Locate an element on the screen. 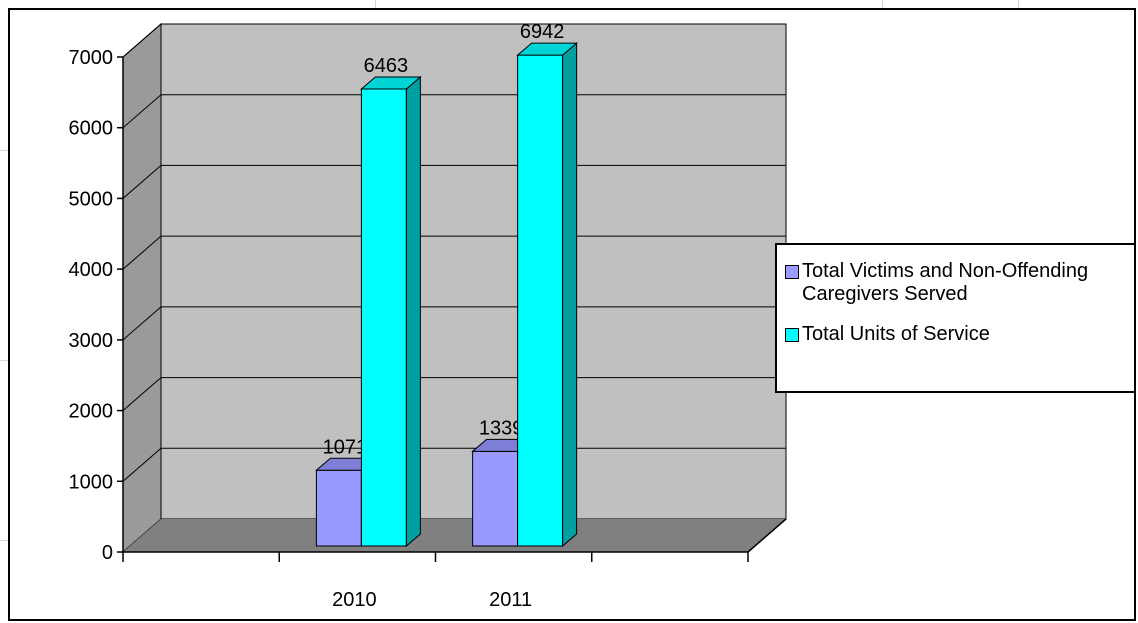 This screenshot has width=1138, height=623. x-tick-label: 2010 is located at coordinates (354, 600).